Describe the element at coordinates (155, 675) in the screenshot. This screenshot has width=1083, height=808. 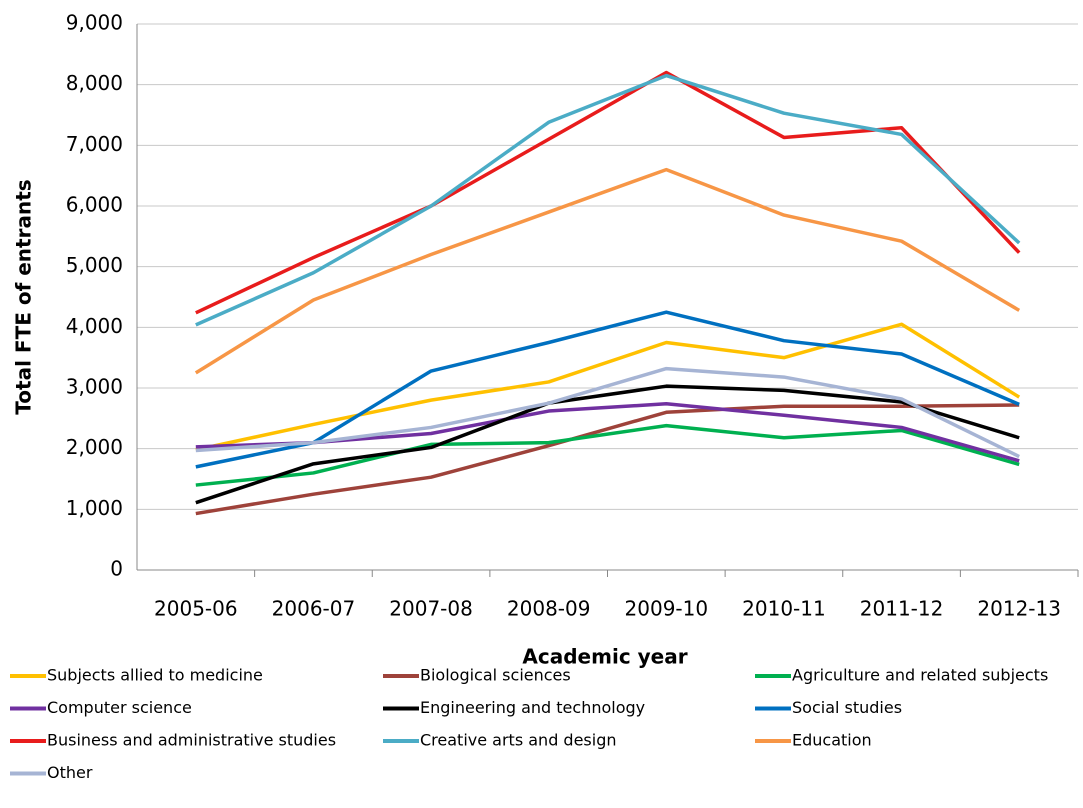
I see `legend-label: Subjects allied to medicine` at that location.